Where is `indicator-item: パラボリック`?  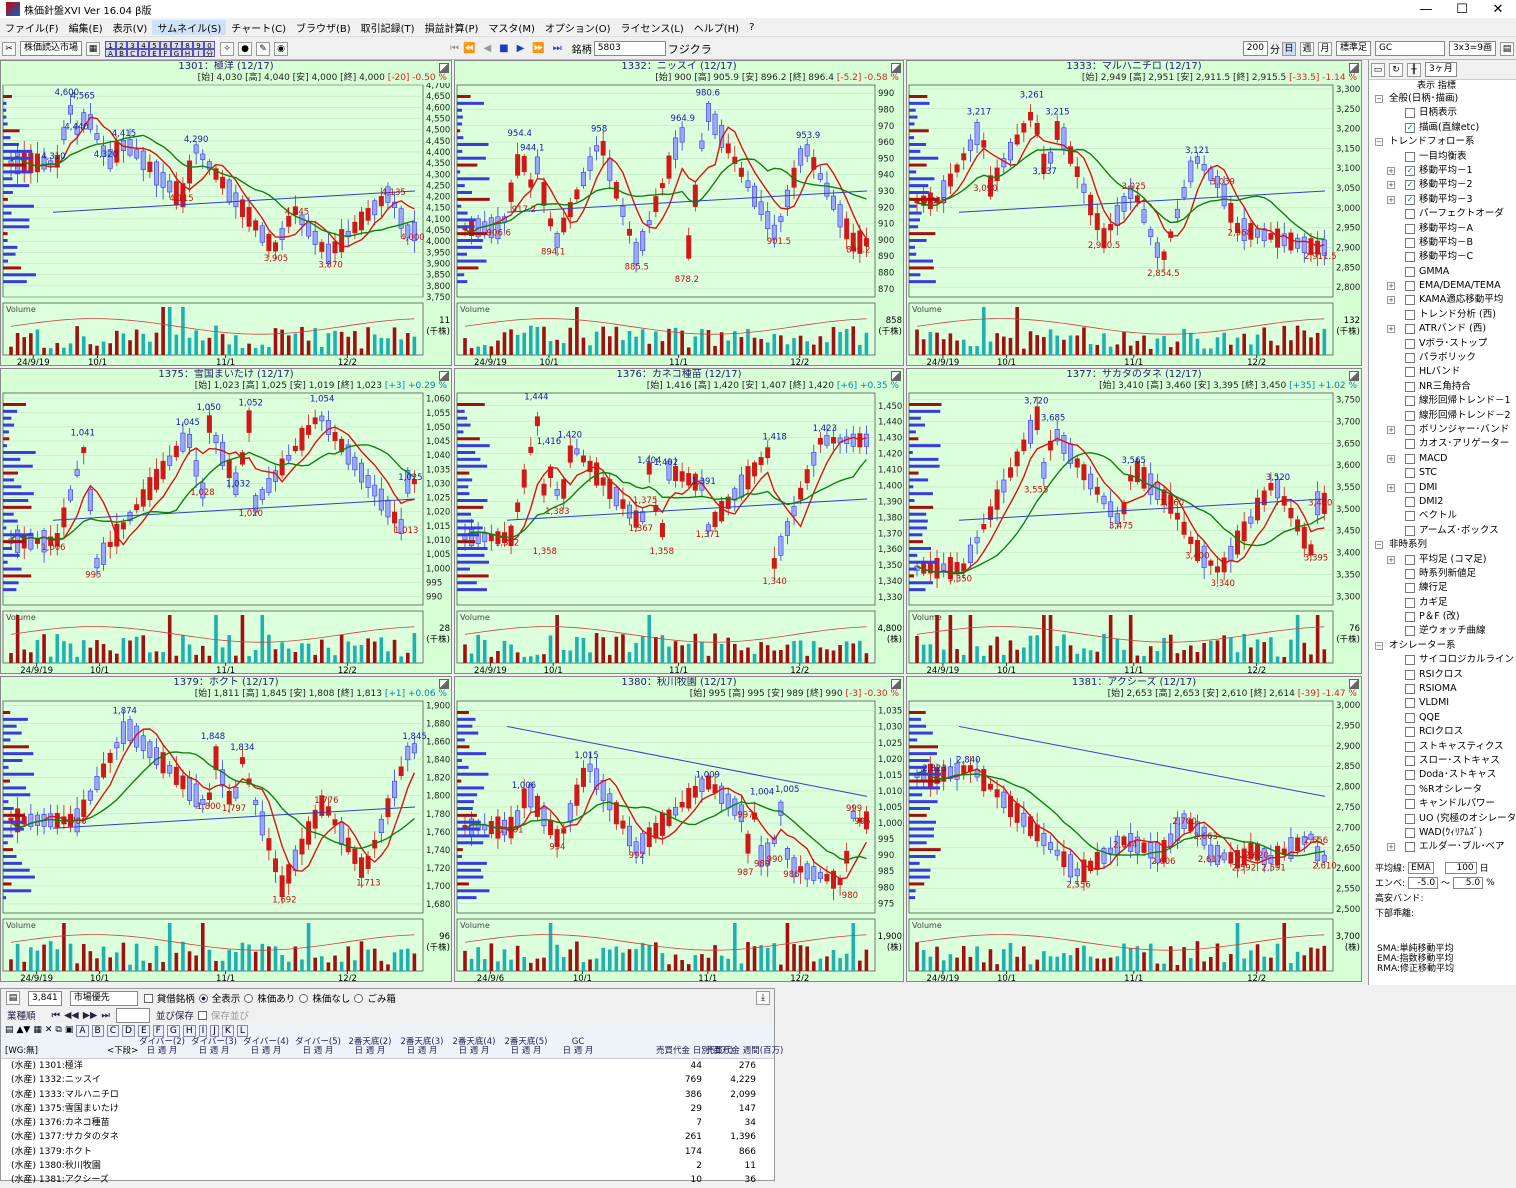 indicator-item: パラボリック is located at coordinates (1442, 358).